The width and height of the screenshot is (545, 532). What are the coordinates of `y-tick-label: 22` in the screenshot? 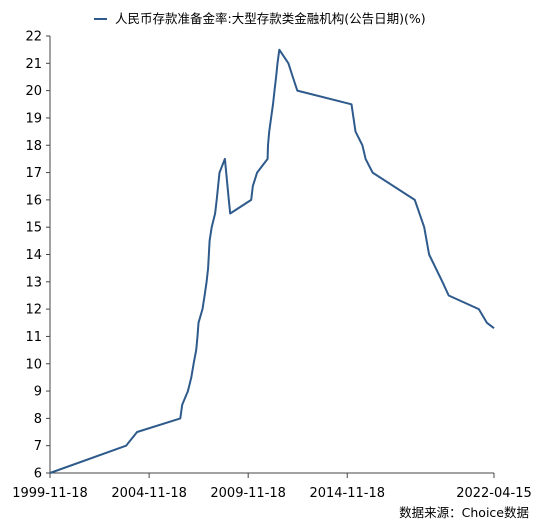 It's located at (33, 37).